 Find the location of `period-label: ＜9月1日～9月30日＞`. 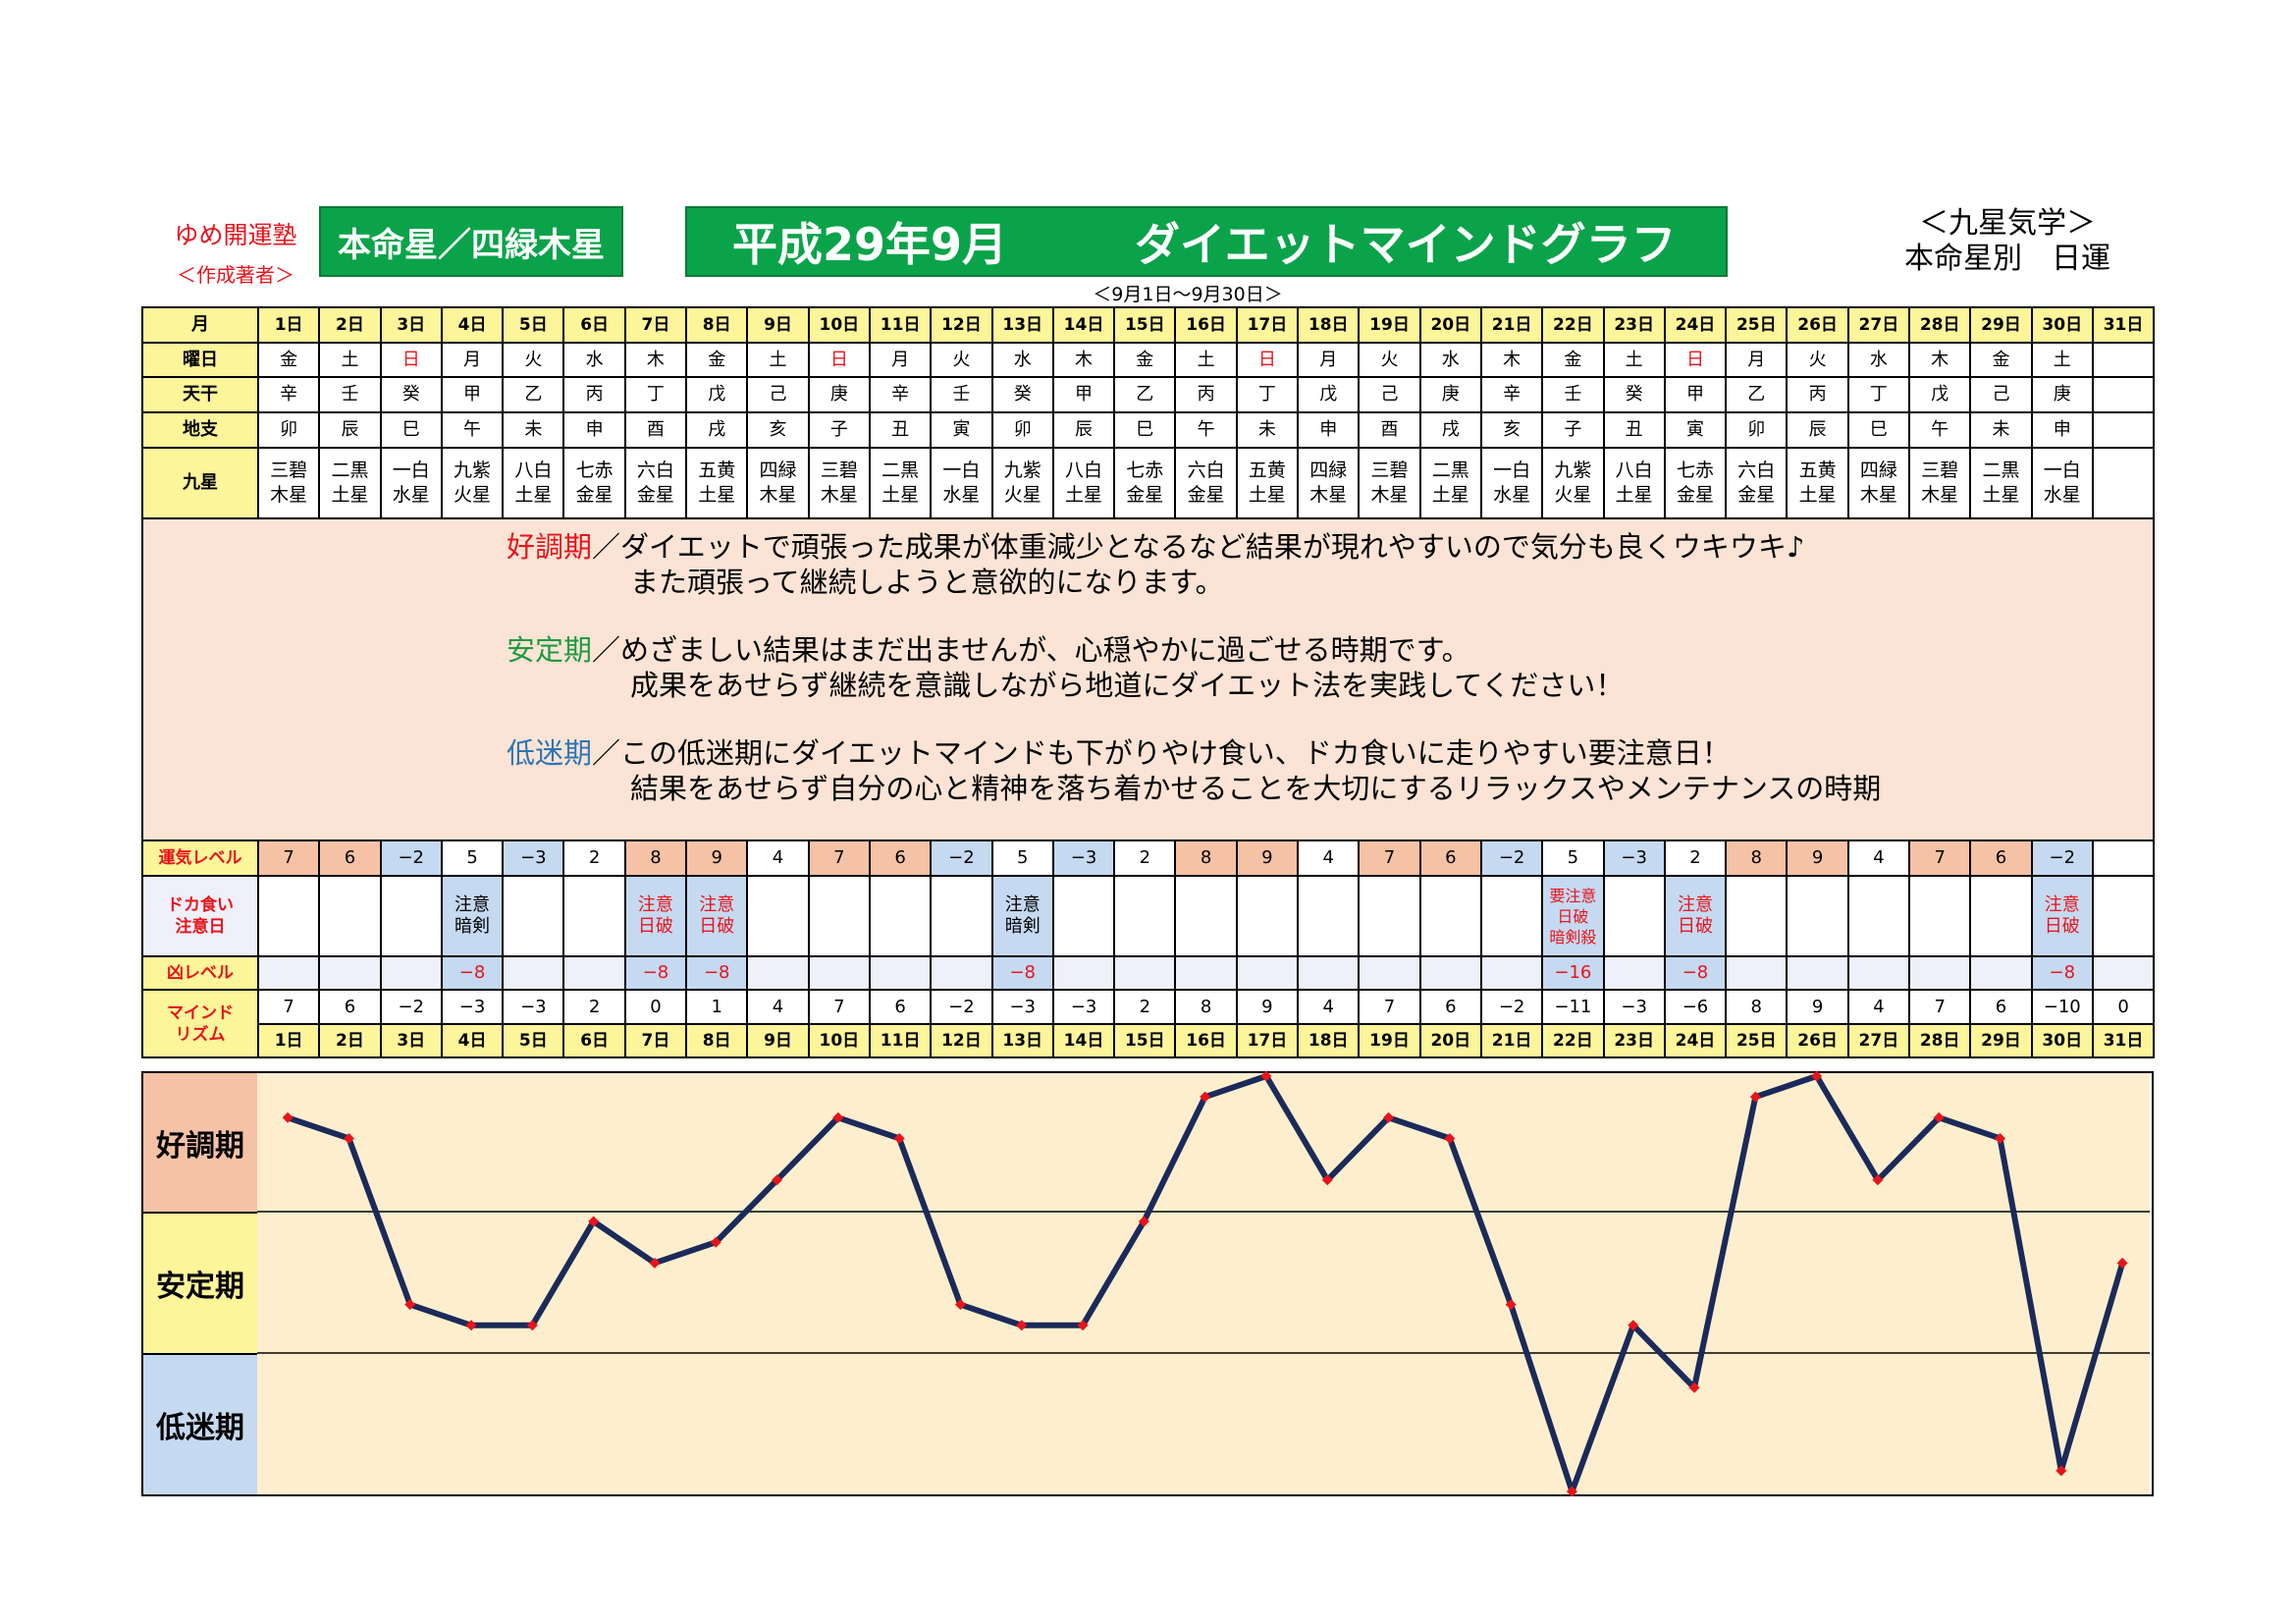

period-label: ＜9月1日～9月30日＞ is located at coordinates (1188, 294).